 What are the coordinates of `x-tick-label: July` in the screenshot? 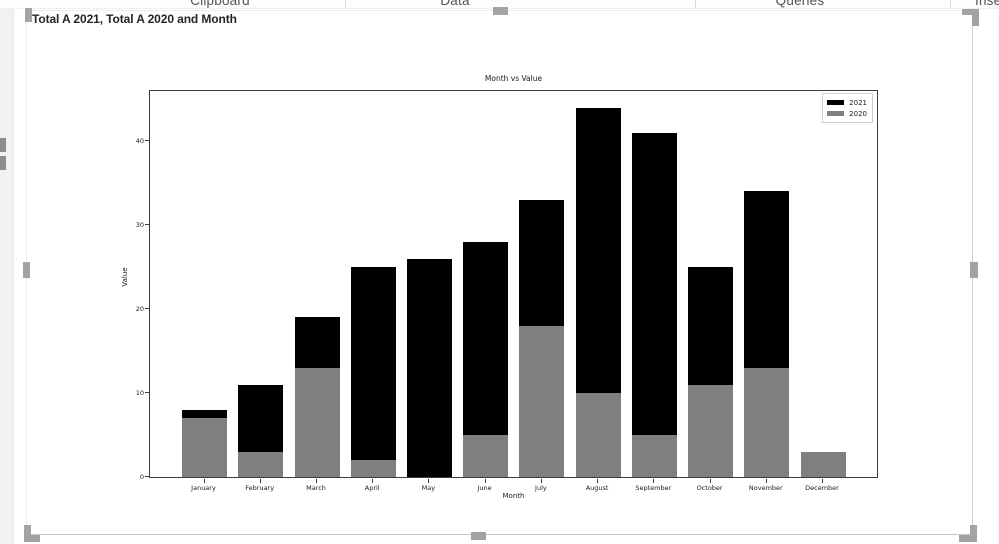 It's located at (541, 488).